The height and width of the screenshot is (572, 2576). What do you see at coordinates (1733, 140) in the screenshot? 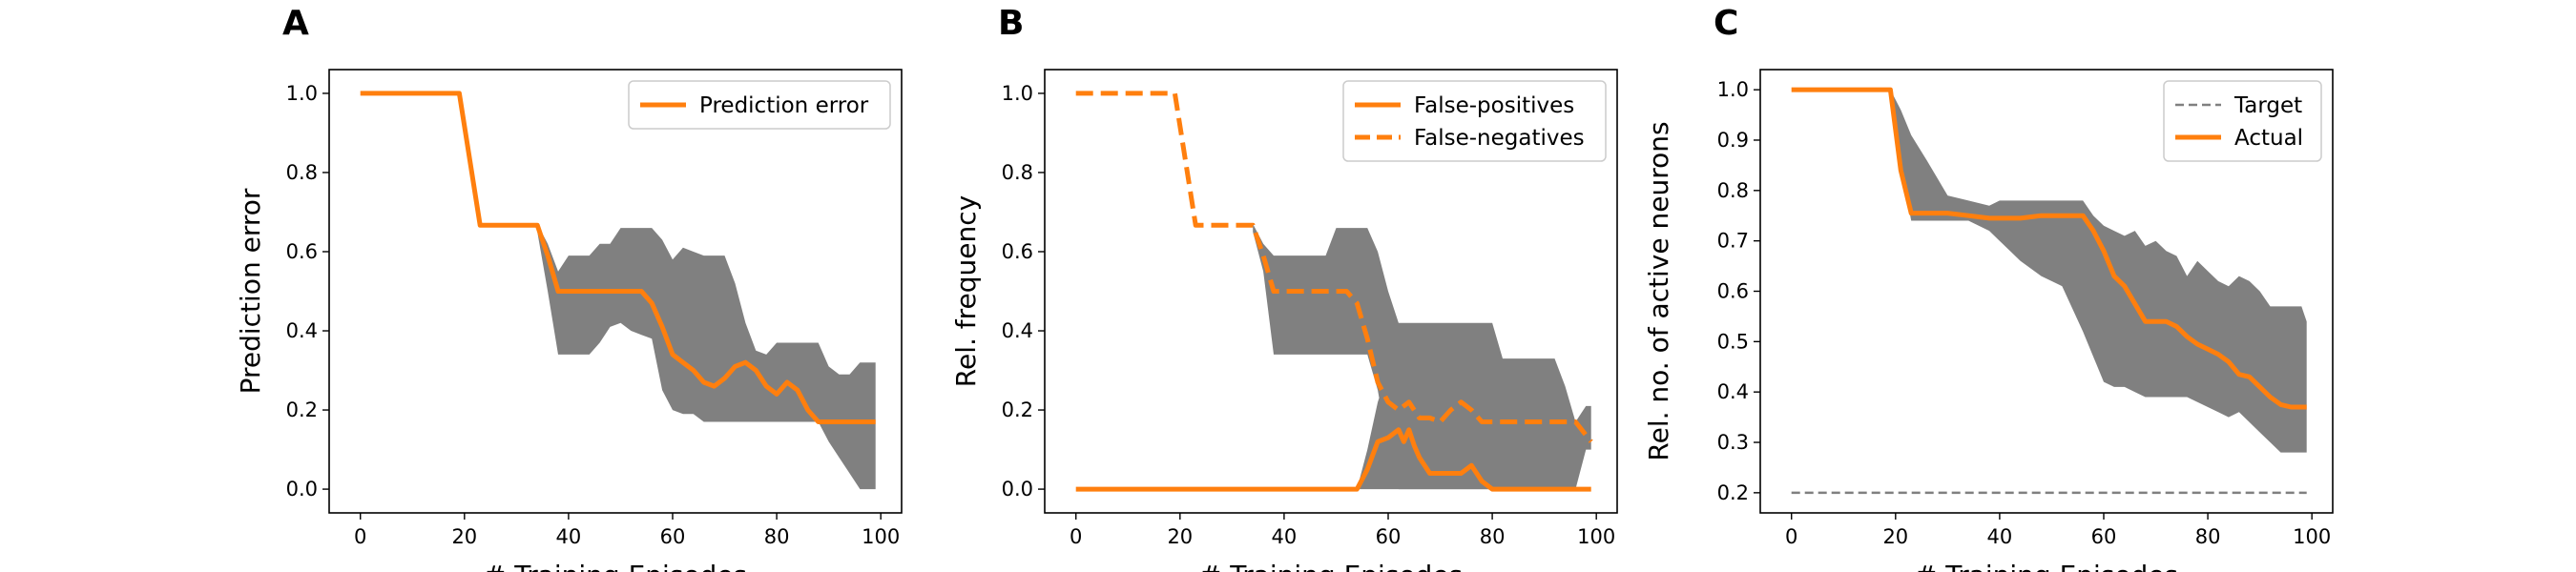
I see `y-tick-label: 0.9` at bounding box center [1733, 140].